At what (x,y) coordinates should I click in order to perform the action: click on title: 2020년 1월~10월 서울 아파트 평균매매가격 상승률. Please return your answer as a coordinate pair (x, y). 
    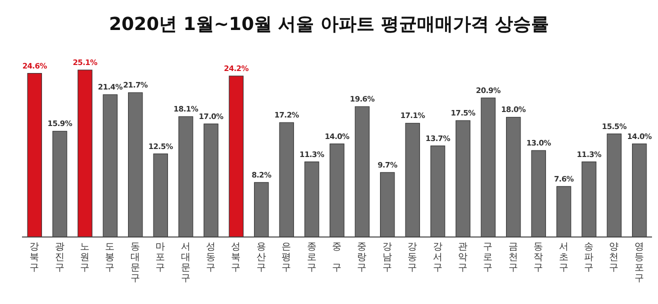
    Looking at the image, I should click on (329, 24).